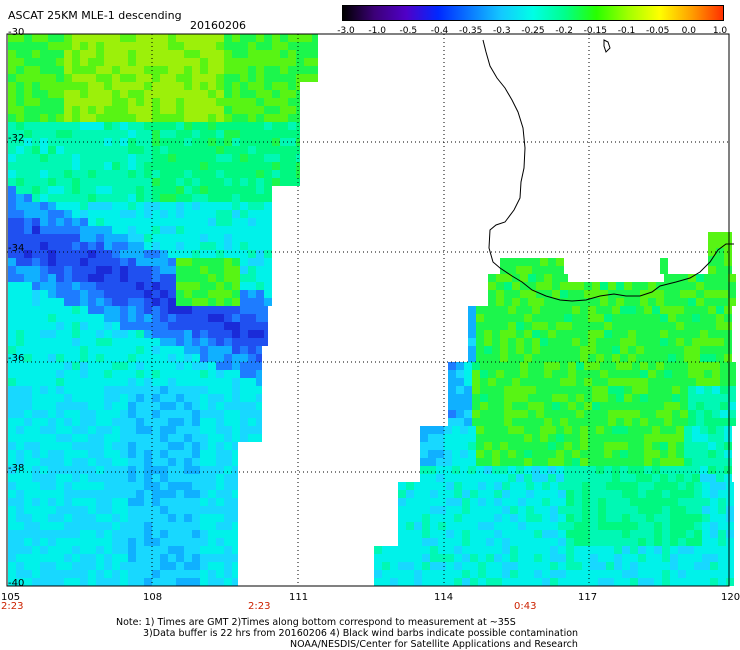  I want to click on colorbar-label: -1.0, so click(377, 31).